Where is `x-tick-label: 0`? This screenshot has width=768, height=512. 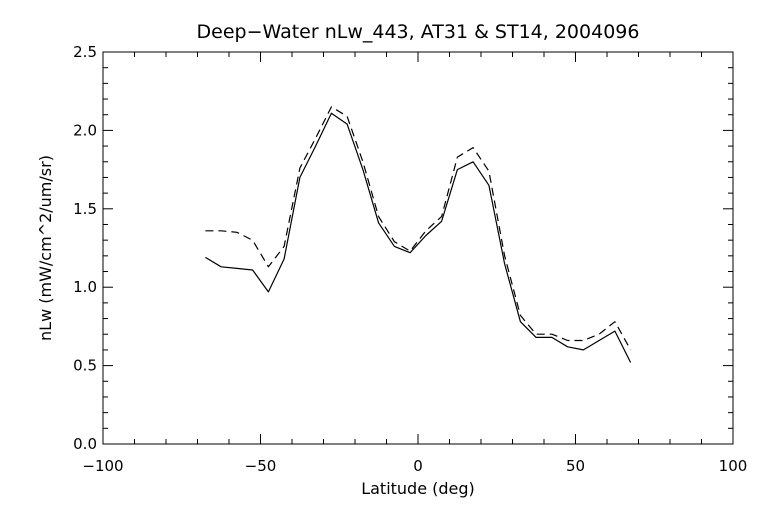 x-tick-label: 0 is located at coordinates (418, 466).